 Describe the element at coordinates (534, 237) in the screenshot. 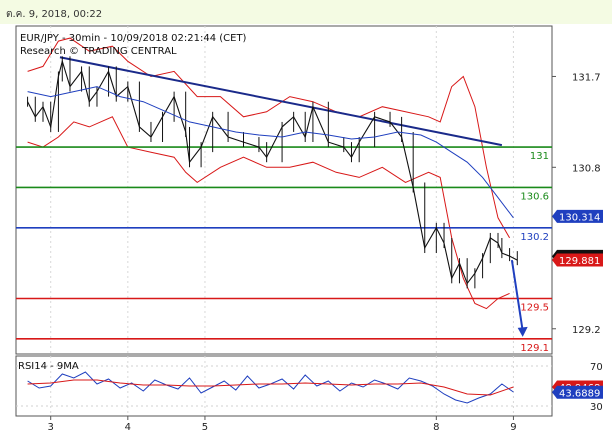

I see `level-label-2: 130.2` at that location.